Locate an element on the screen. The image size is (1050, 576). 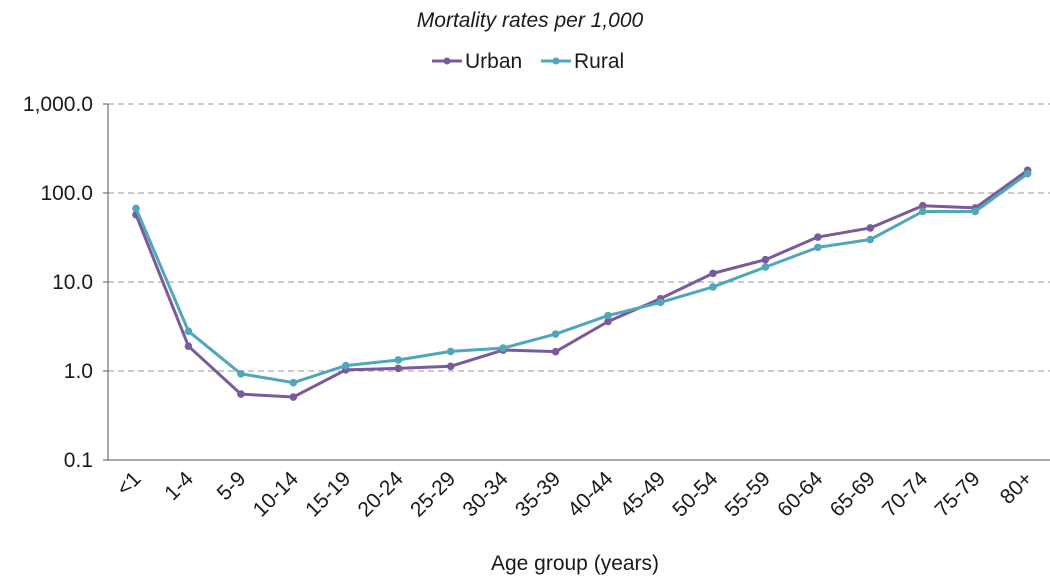
x-tick-label: 45-49 is located at coordinates (643, 494).